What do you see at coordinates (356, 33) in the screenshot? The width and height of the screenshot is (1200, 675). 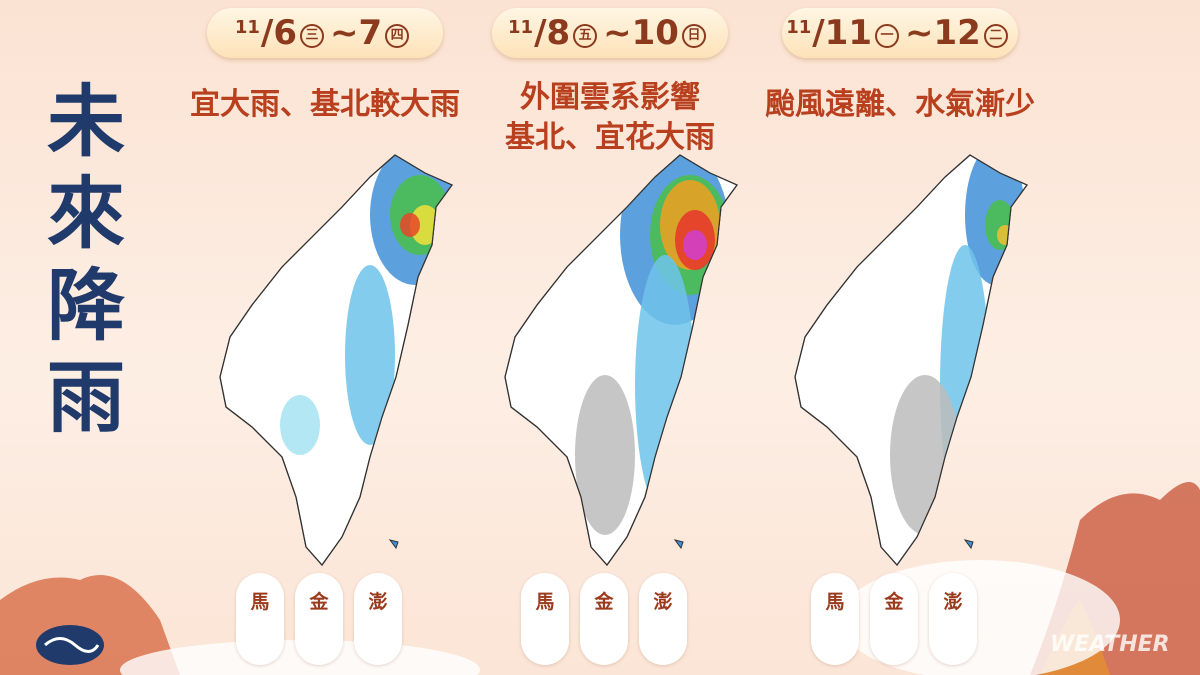 I see `date-end: ~7` at bounding box center [356, 33].